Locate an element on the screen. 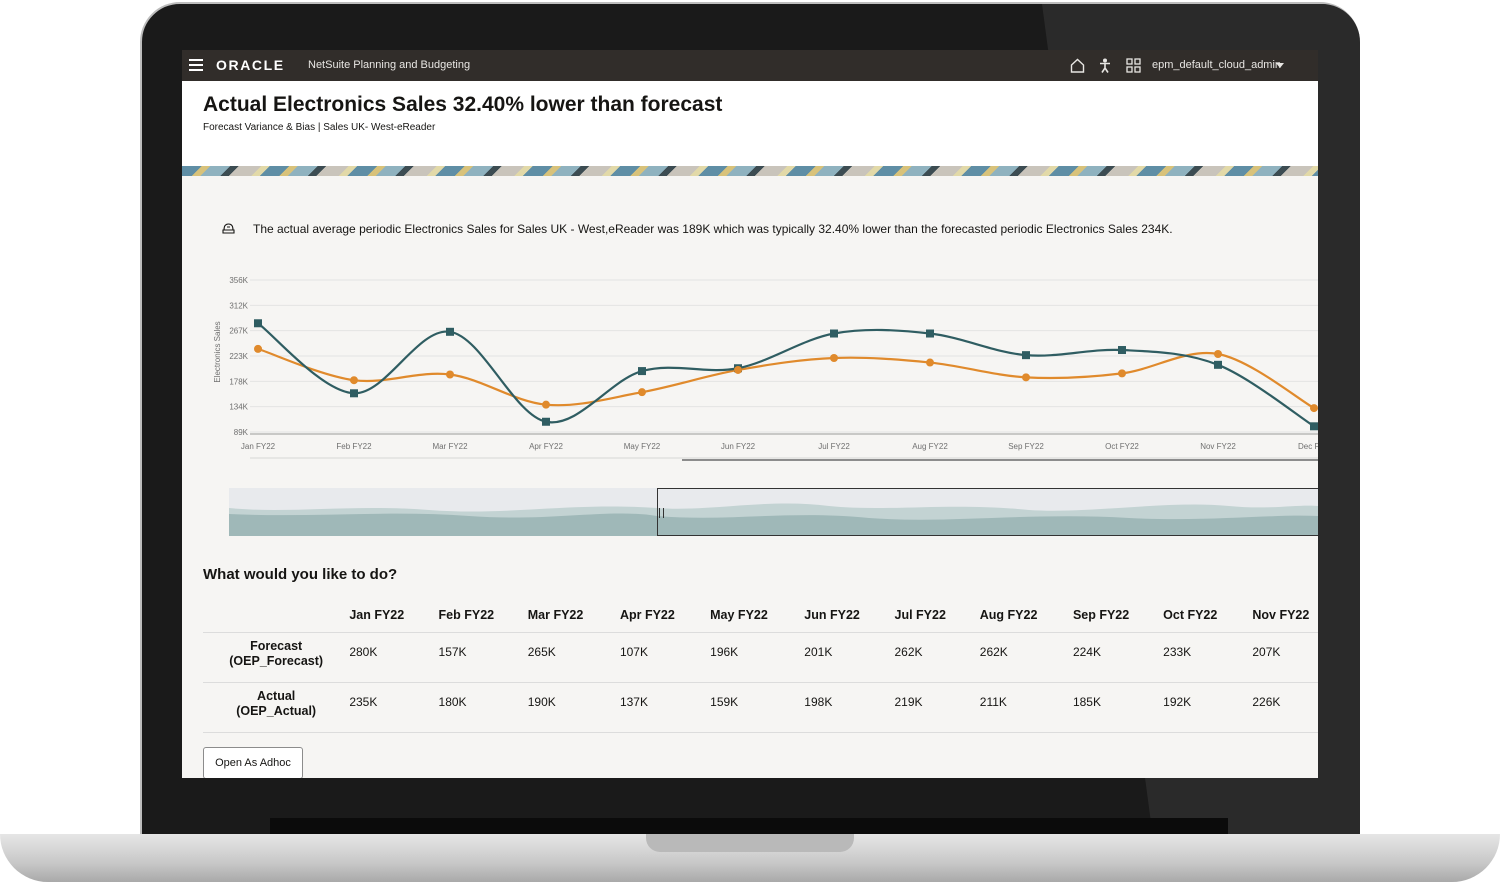 This screenshot has width=1500, height=882. laptop-notch is located at coordinates (750, 843).